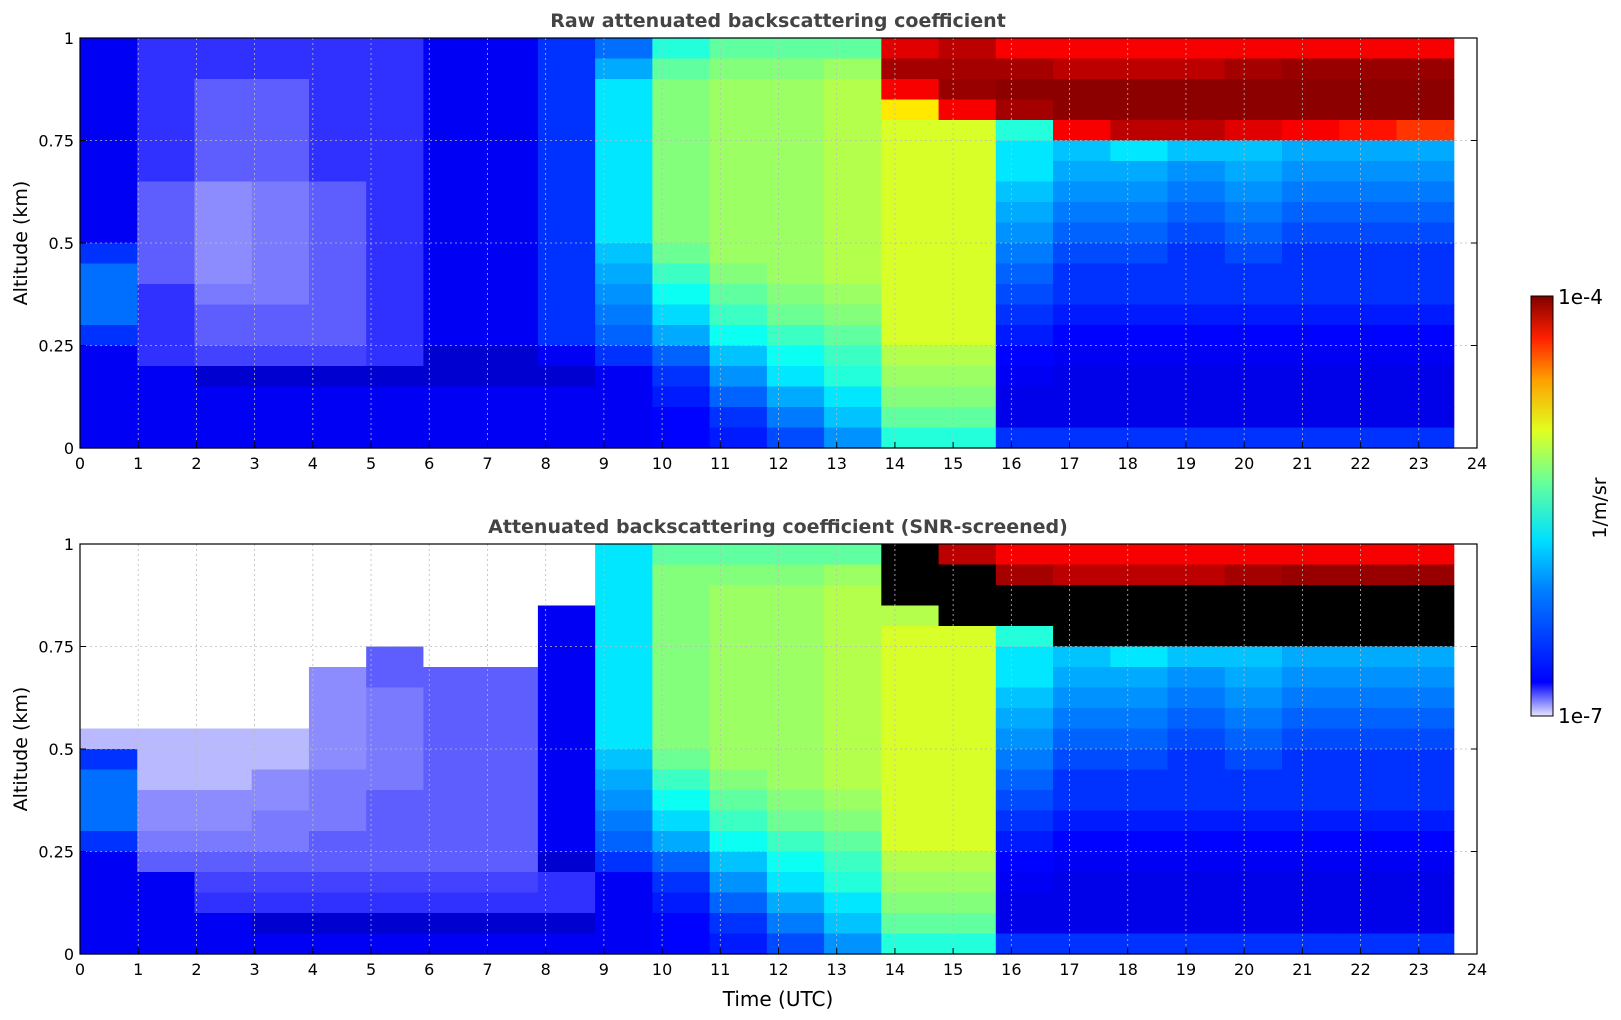  What do you see at coordinates (1477, 463) in the screenshot?
I see `x-tick-label: 24` at bounding box center [1477, 463].